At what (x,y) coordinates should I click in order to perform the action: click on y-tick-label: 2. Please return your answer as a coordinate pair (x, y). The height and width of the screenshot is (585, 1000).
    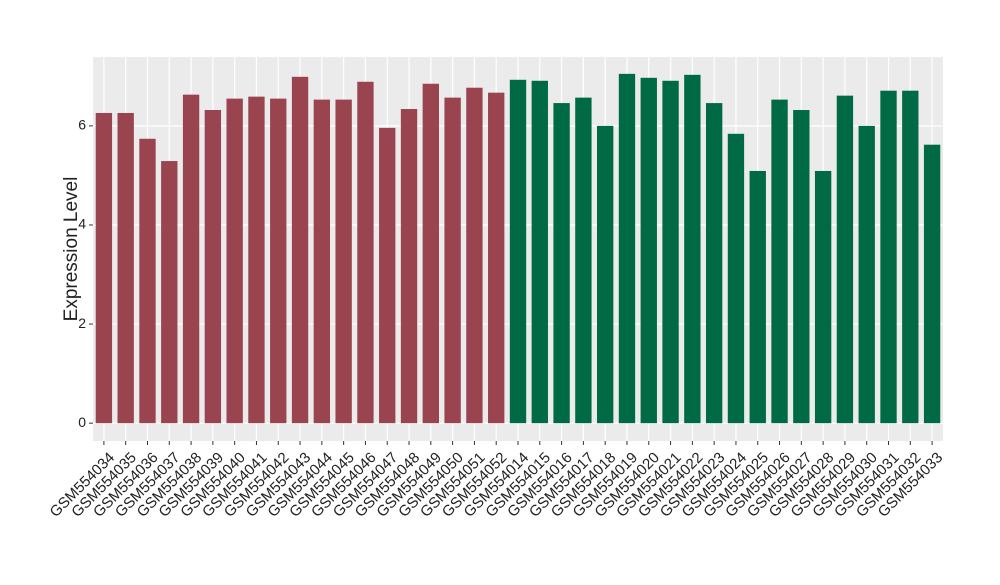
    Looking at the image, I should click on (82, 323).